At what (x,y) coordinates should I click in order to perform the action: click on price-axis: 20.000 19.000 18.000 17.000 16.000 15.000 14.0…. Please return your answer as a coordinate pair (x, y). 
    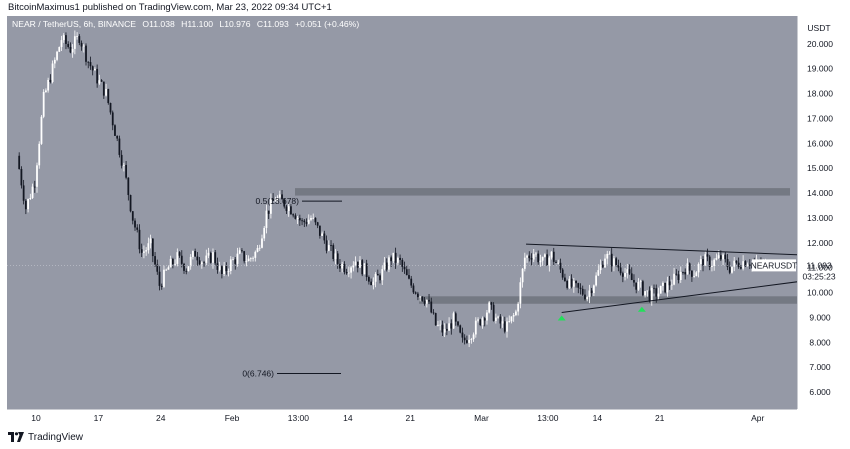
    Looking at the image, I should click on (818, 212).